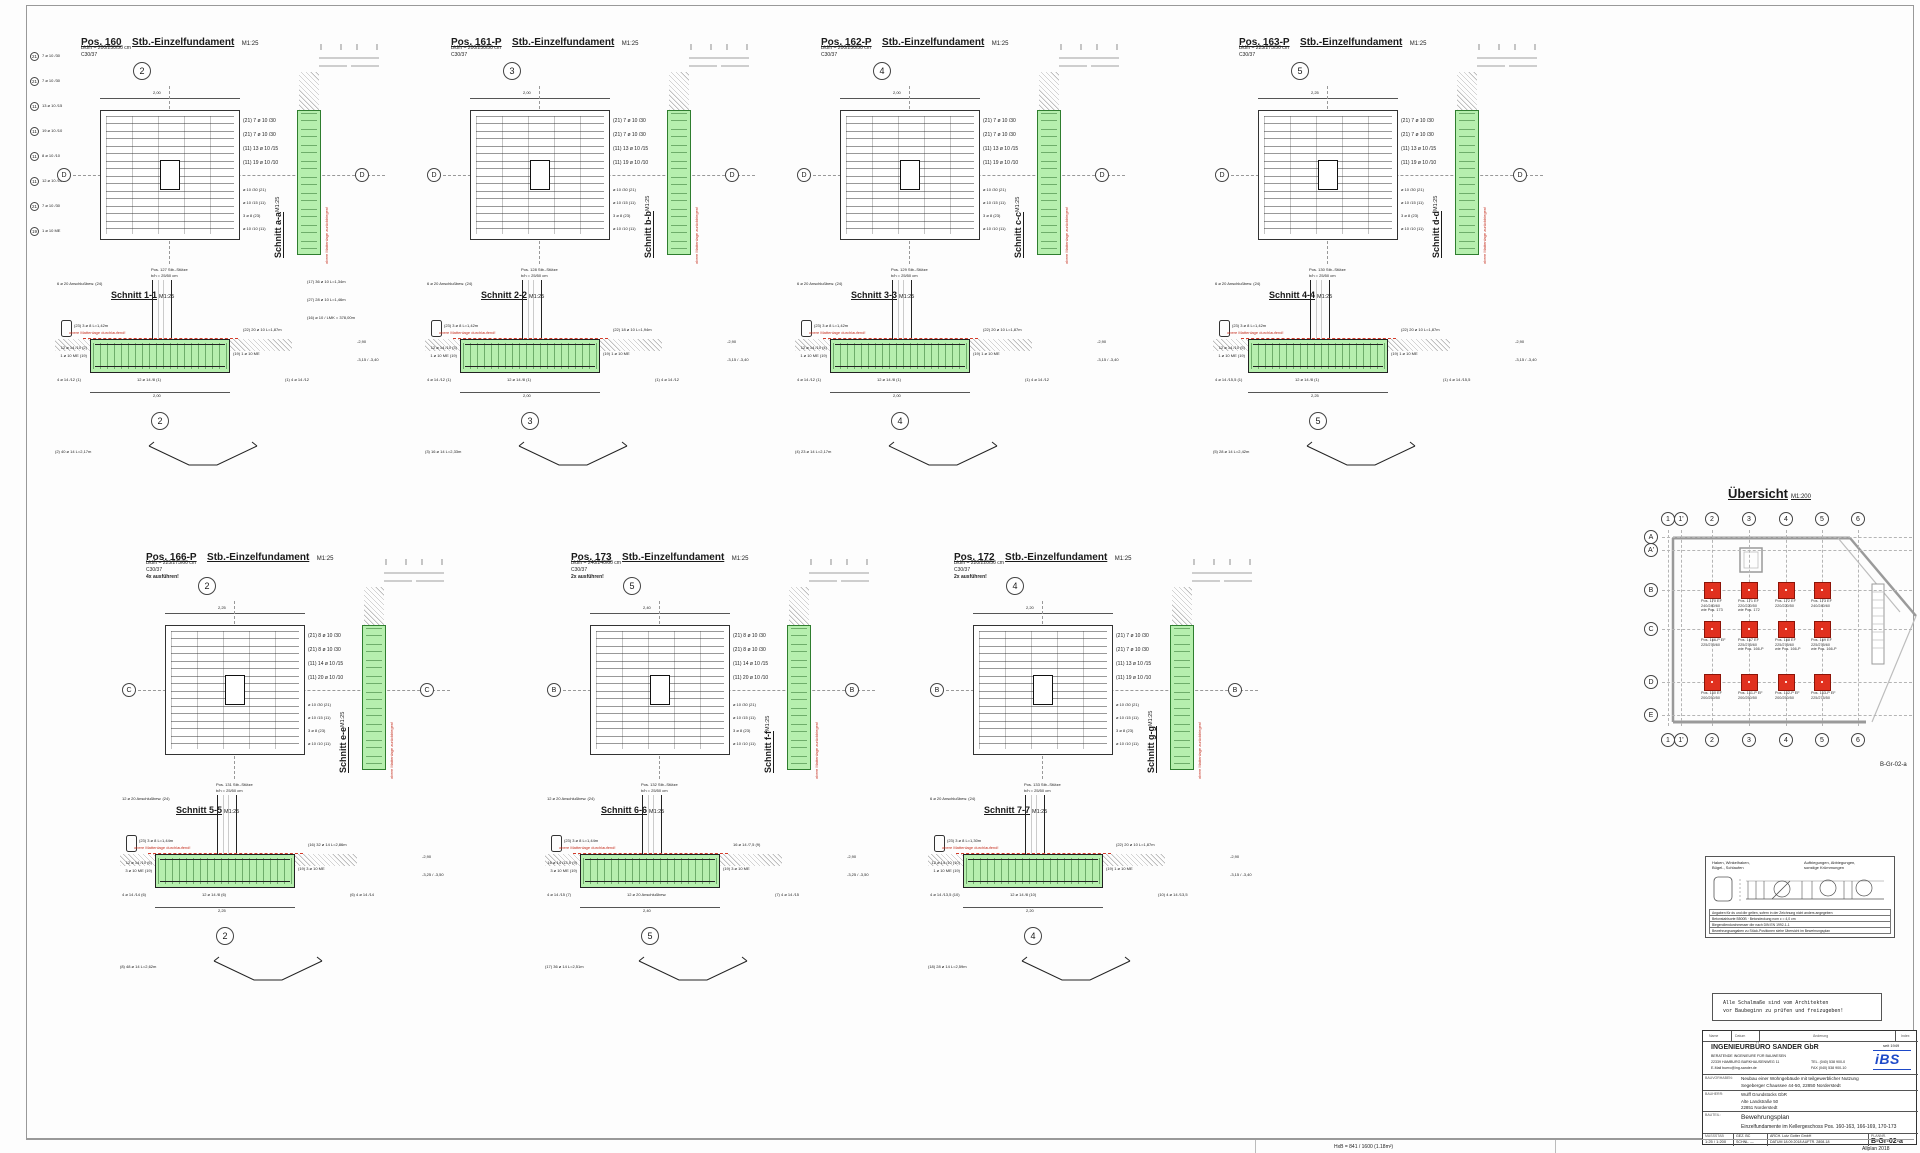  Describe the element at coordinates (262, 329) in the screenshot. I see `me-bar-note: (22) 20 ø 10 L=1,87m` at that location.